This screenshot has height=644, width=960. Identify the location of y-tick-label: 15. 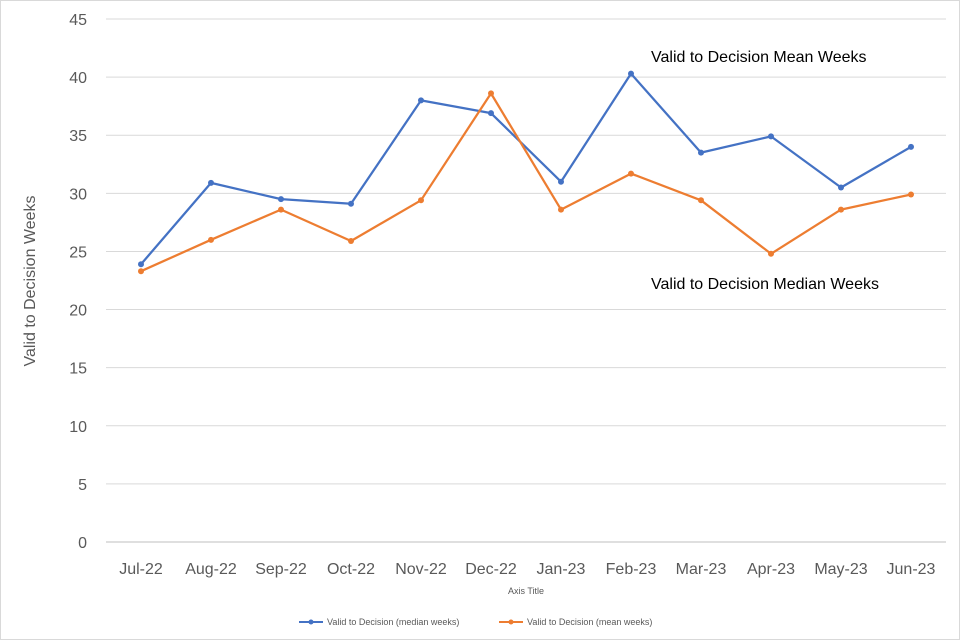
(78, 369).